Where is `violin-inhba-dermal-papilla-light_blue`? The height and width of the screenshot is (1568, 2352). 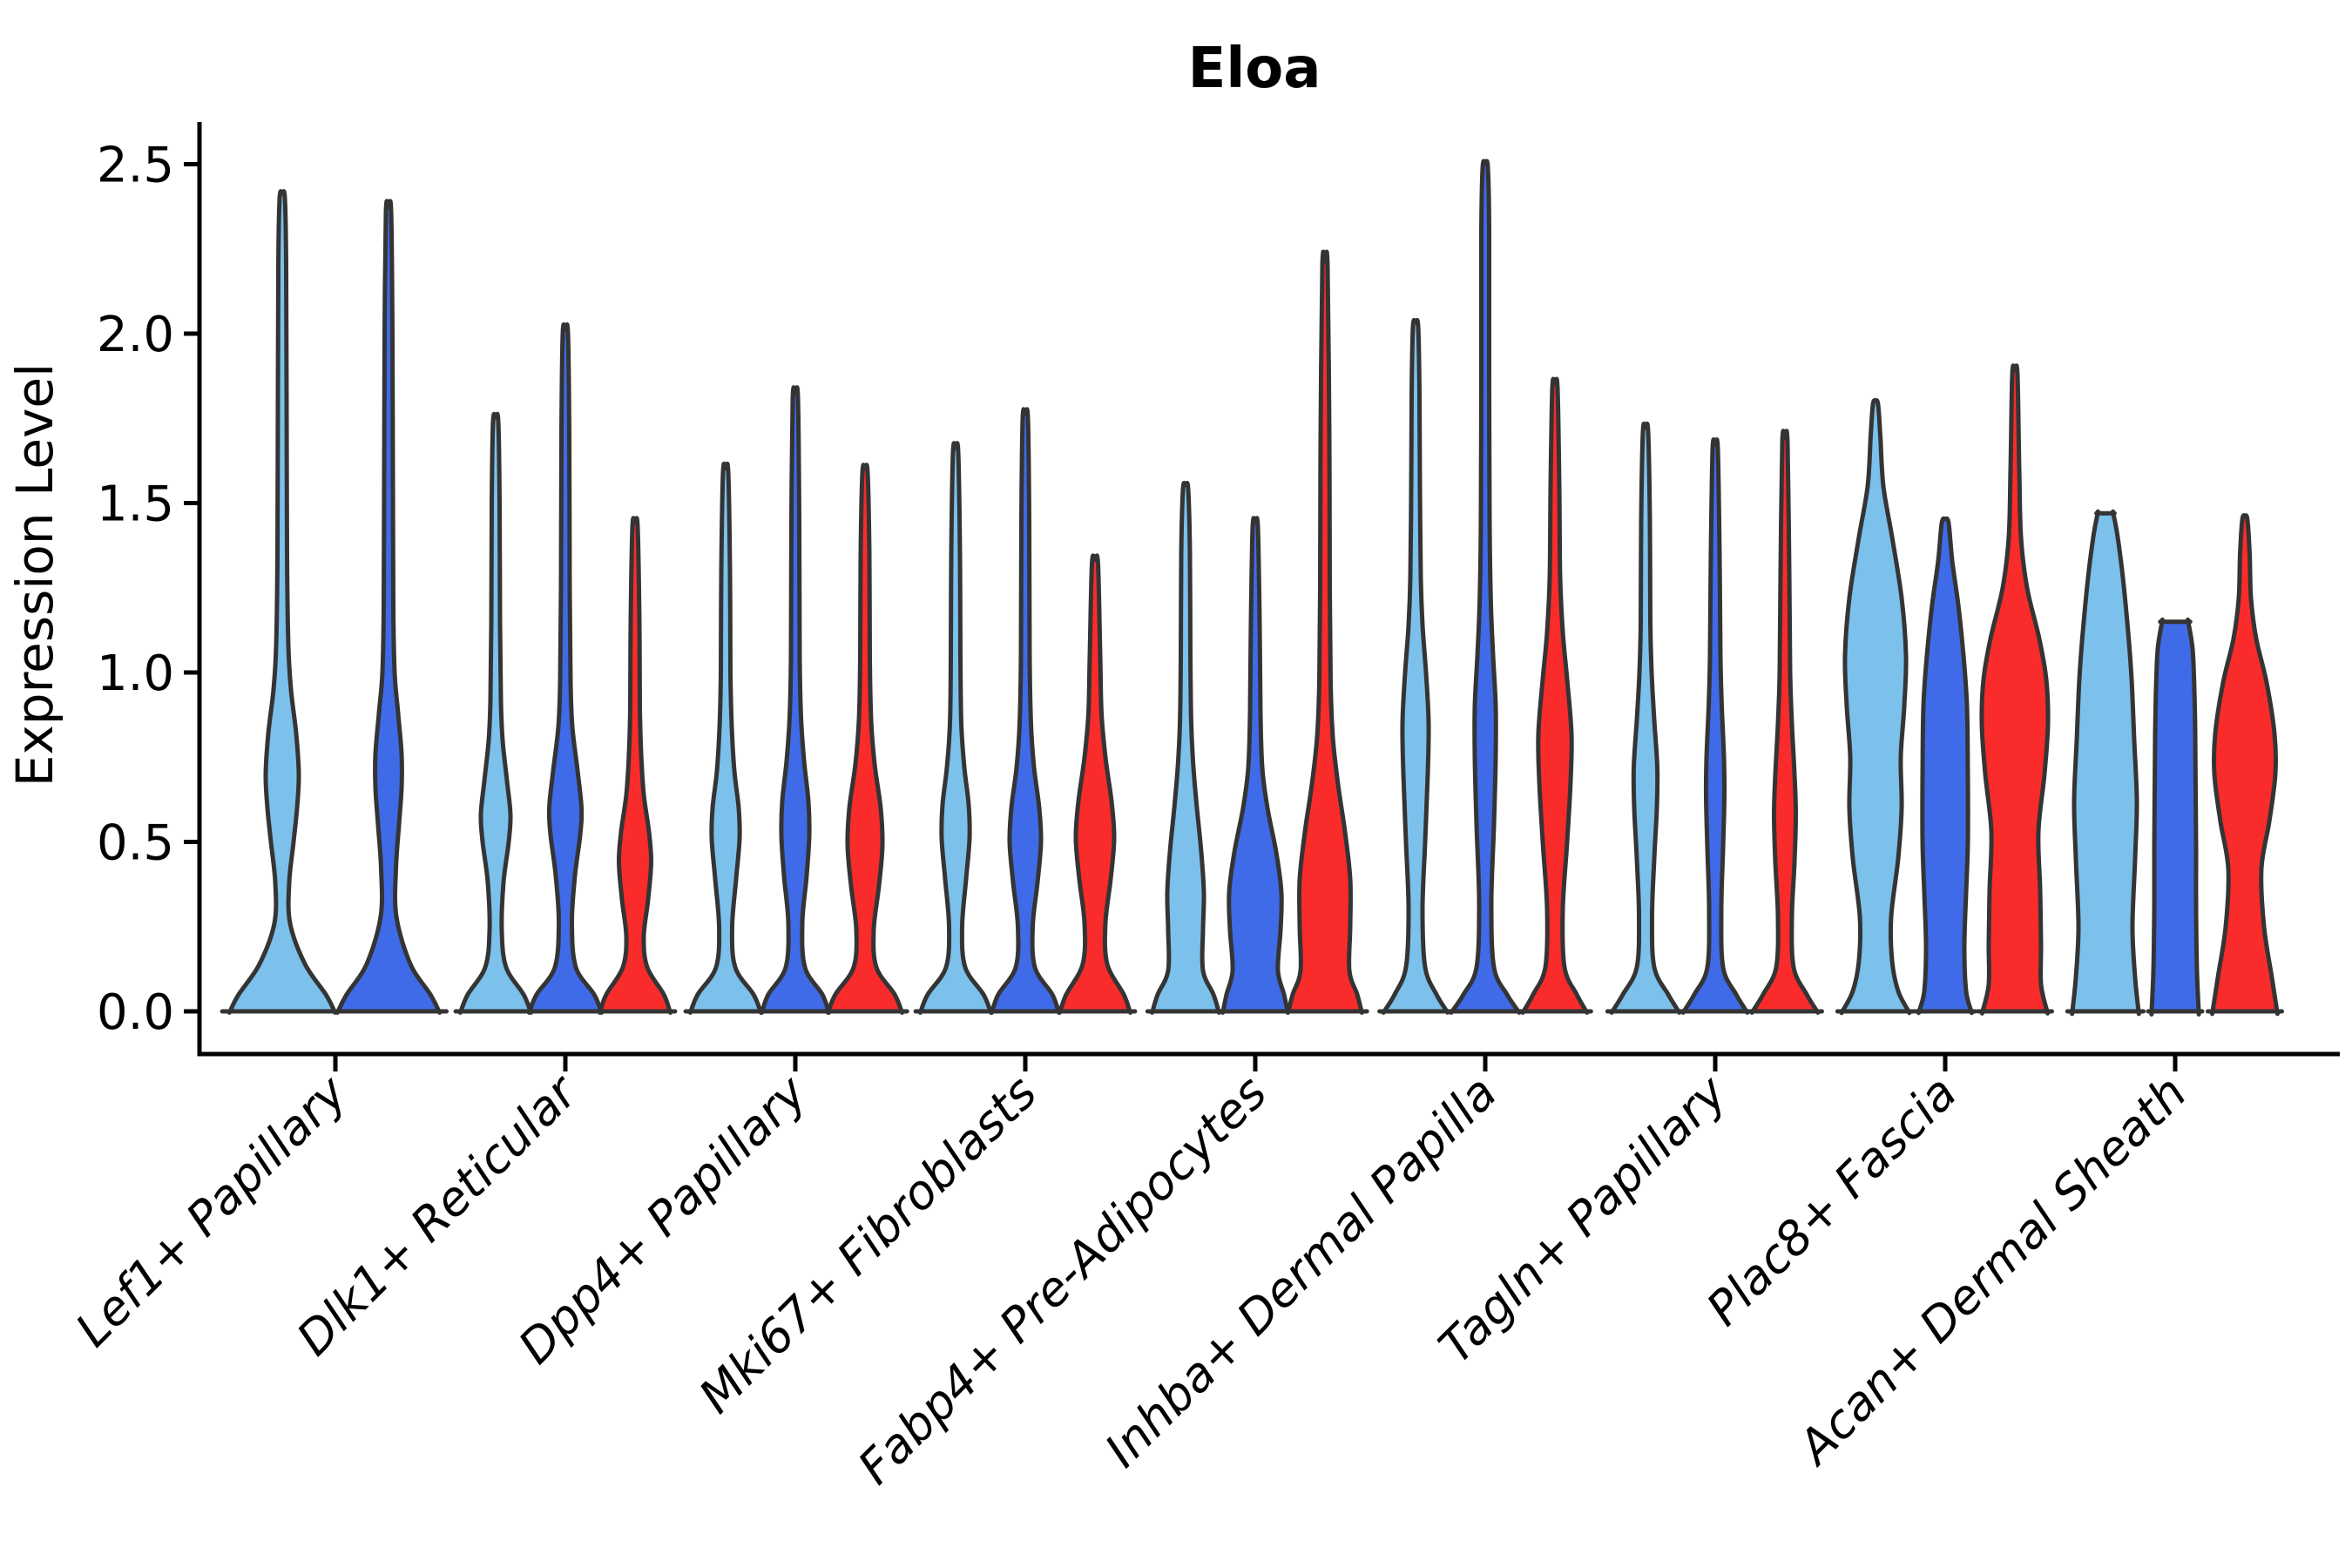 violin-inhba-dermal-papilla-light_blue is located at coordinates (1415, 667).